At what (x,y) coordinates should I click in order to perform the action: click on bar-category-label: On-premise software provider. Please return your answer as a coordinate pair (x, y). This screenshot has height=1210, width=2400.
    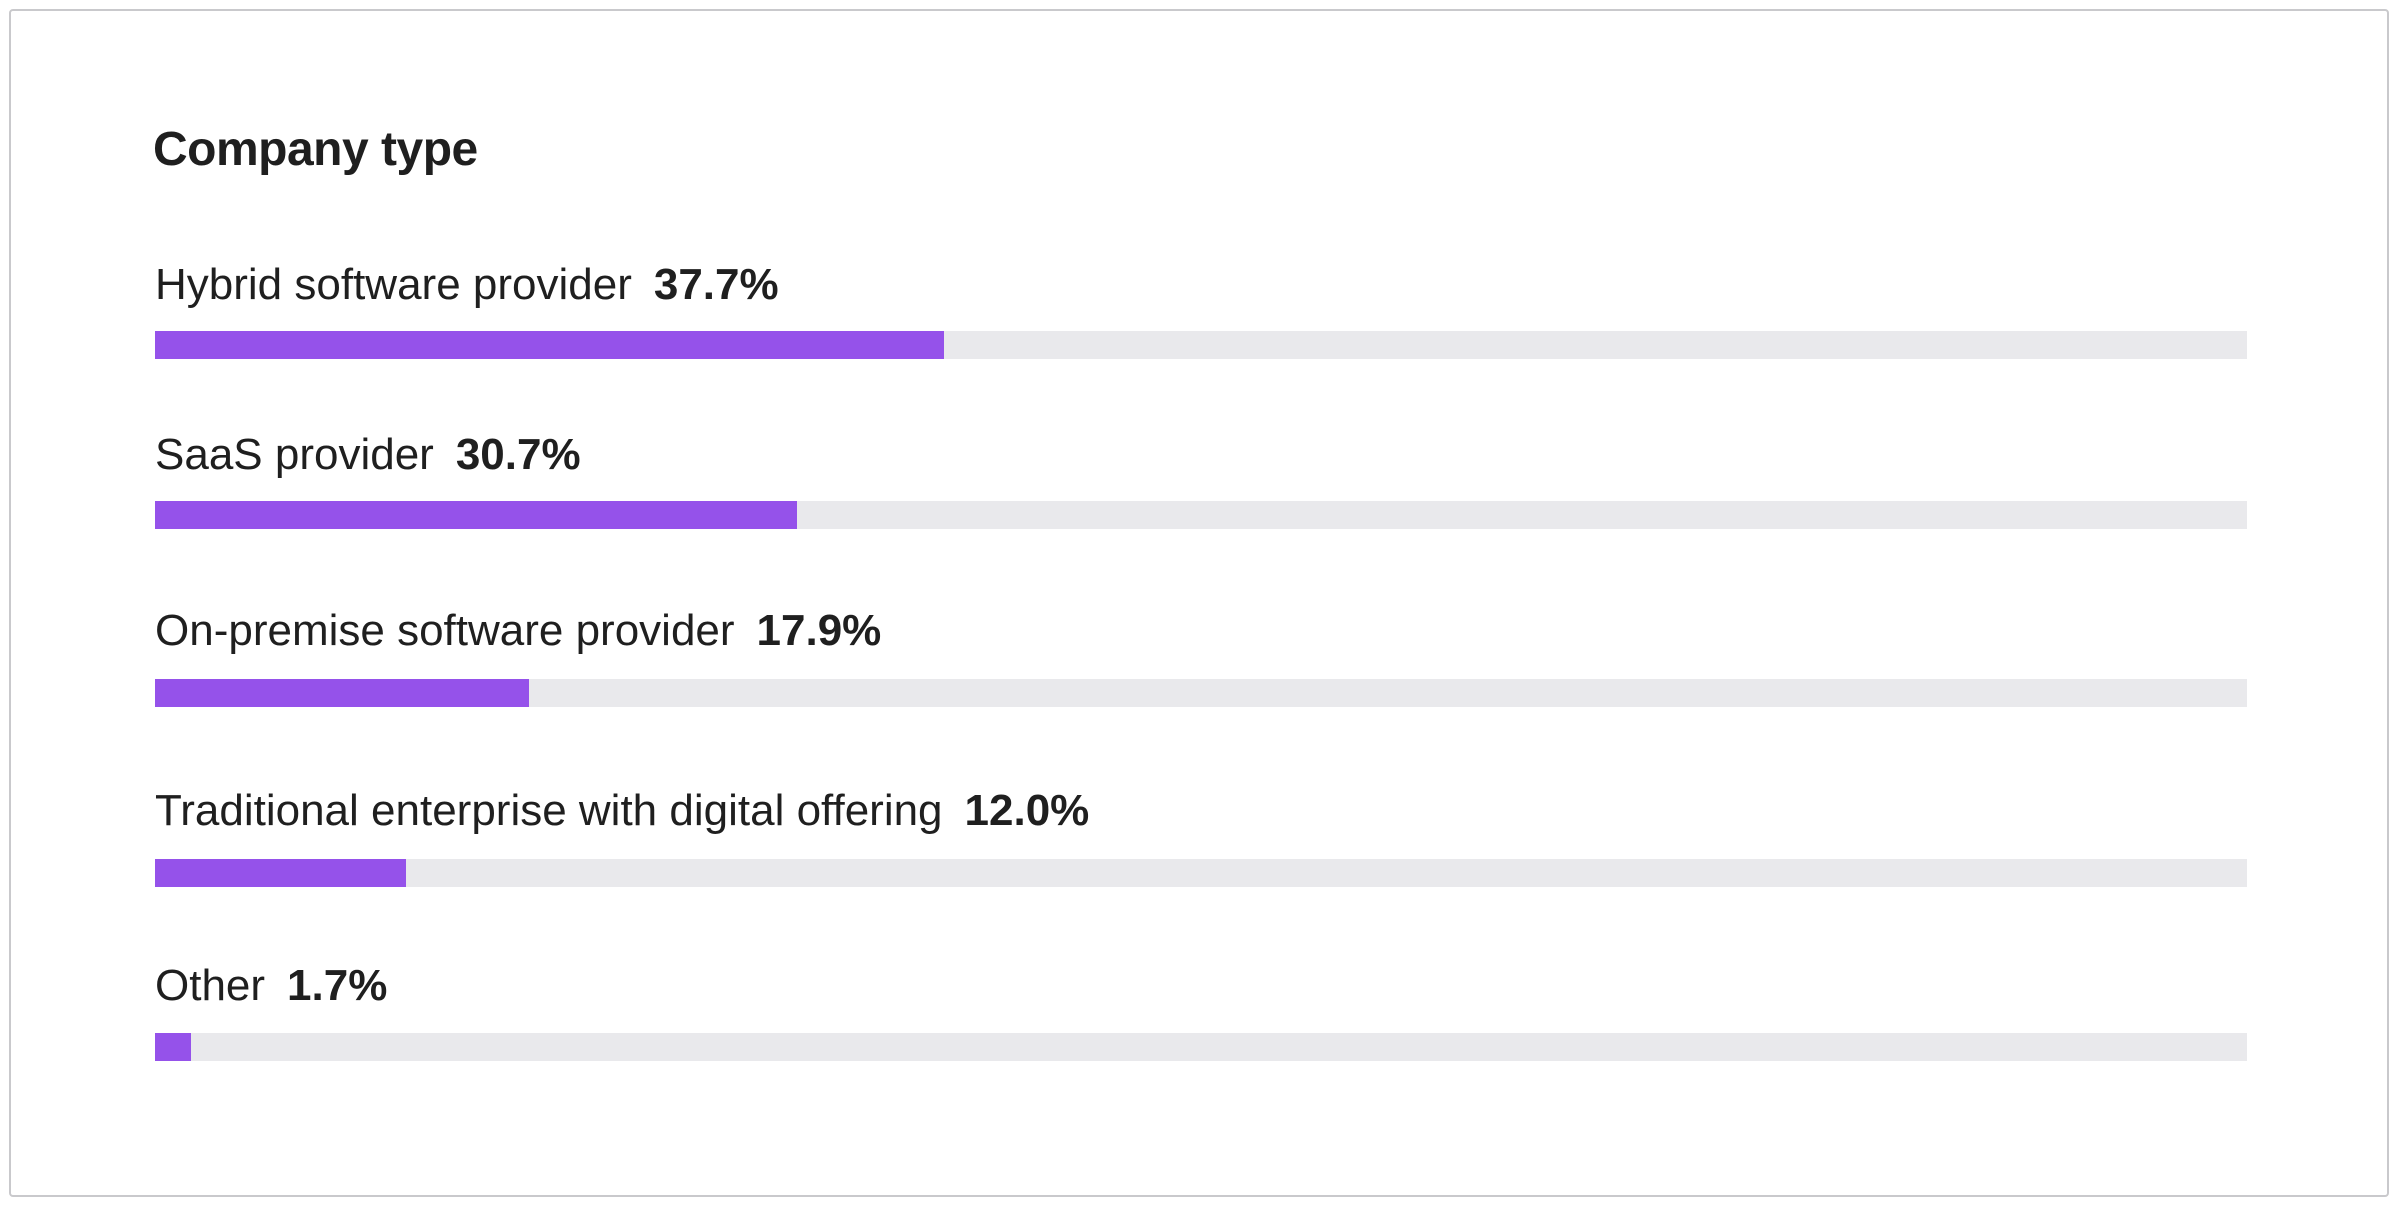
    Looking at the image, I should click on (445, 630).